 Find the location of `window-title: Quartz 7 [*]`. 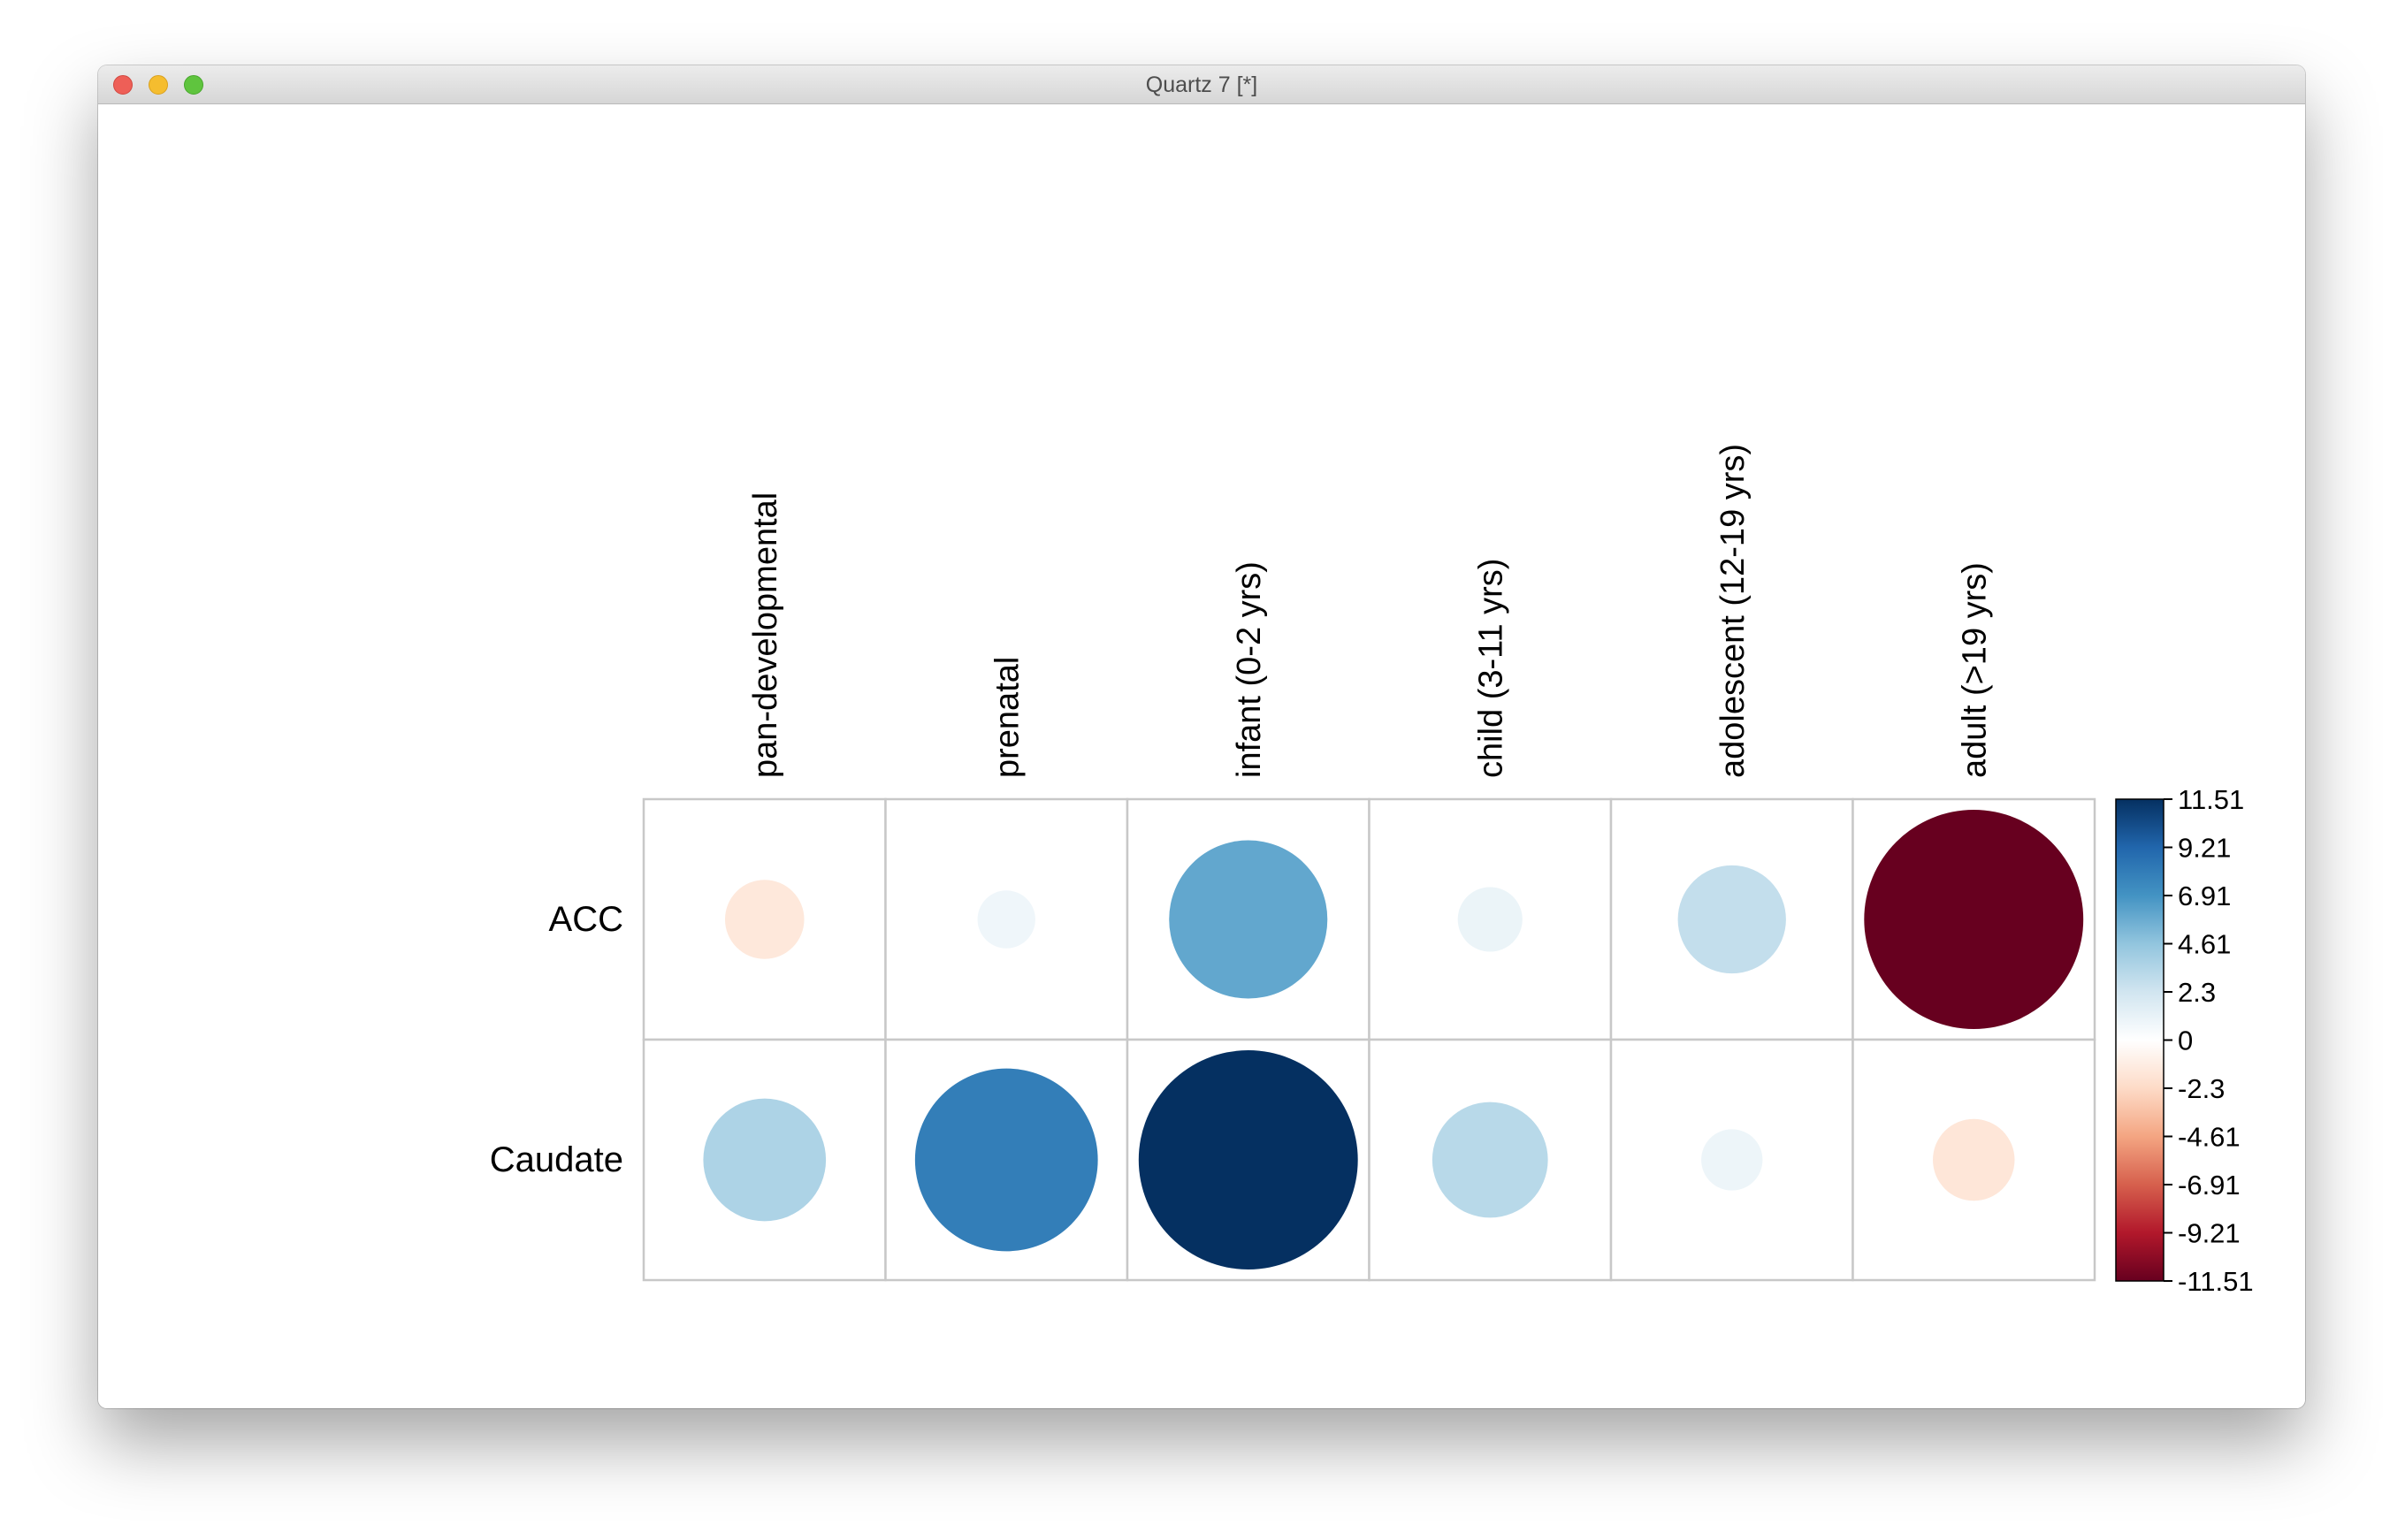

window-title: Quartz 7 [*] is located at coordinates (1201, 85).